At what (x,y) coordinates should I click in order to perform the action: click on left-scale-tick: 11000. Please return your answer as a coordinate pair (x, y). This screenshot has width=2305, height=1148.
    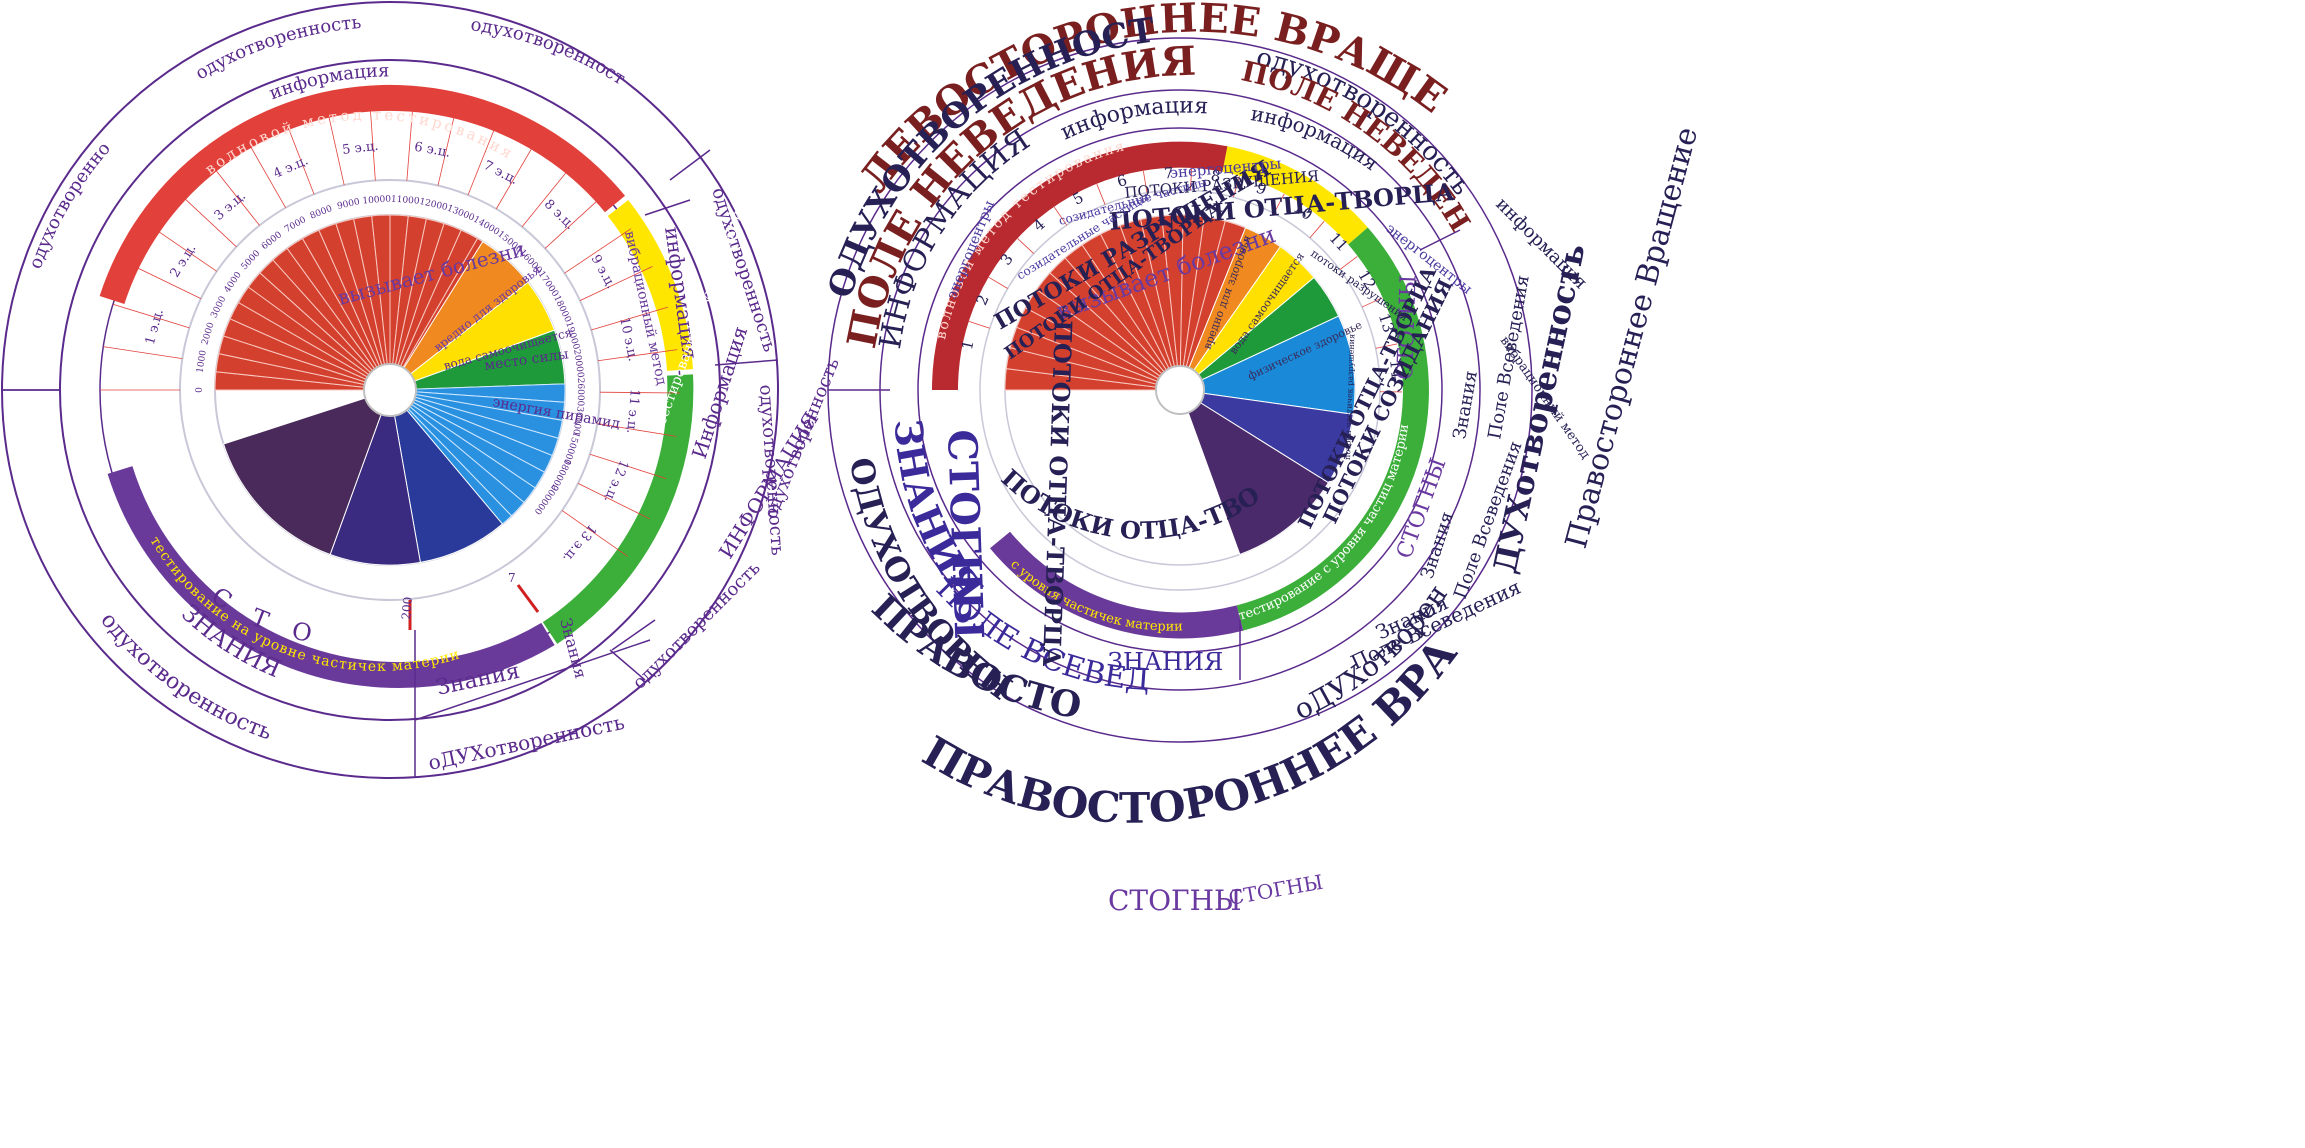
    Looking at the image, I should click on (406, 200).